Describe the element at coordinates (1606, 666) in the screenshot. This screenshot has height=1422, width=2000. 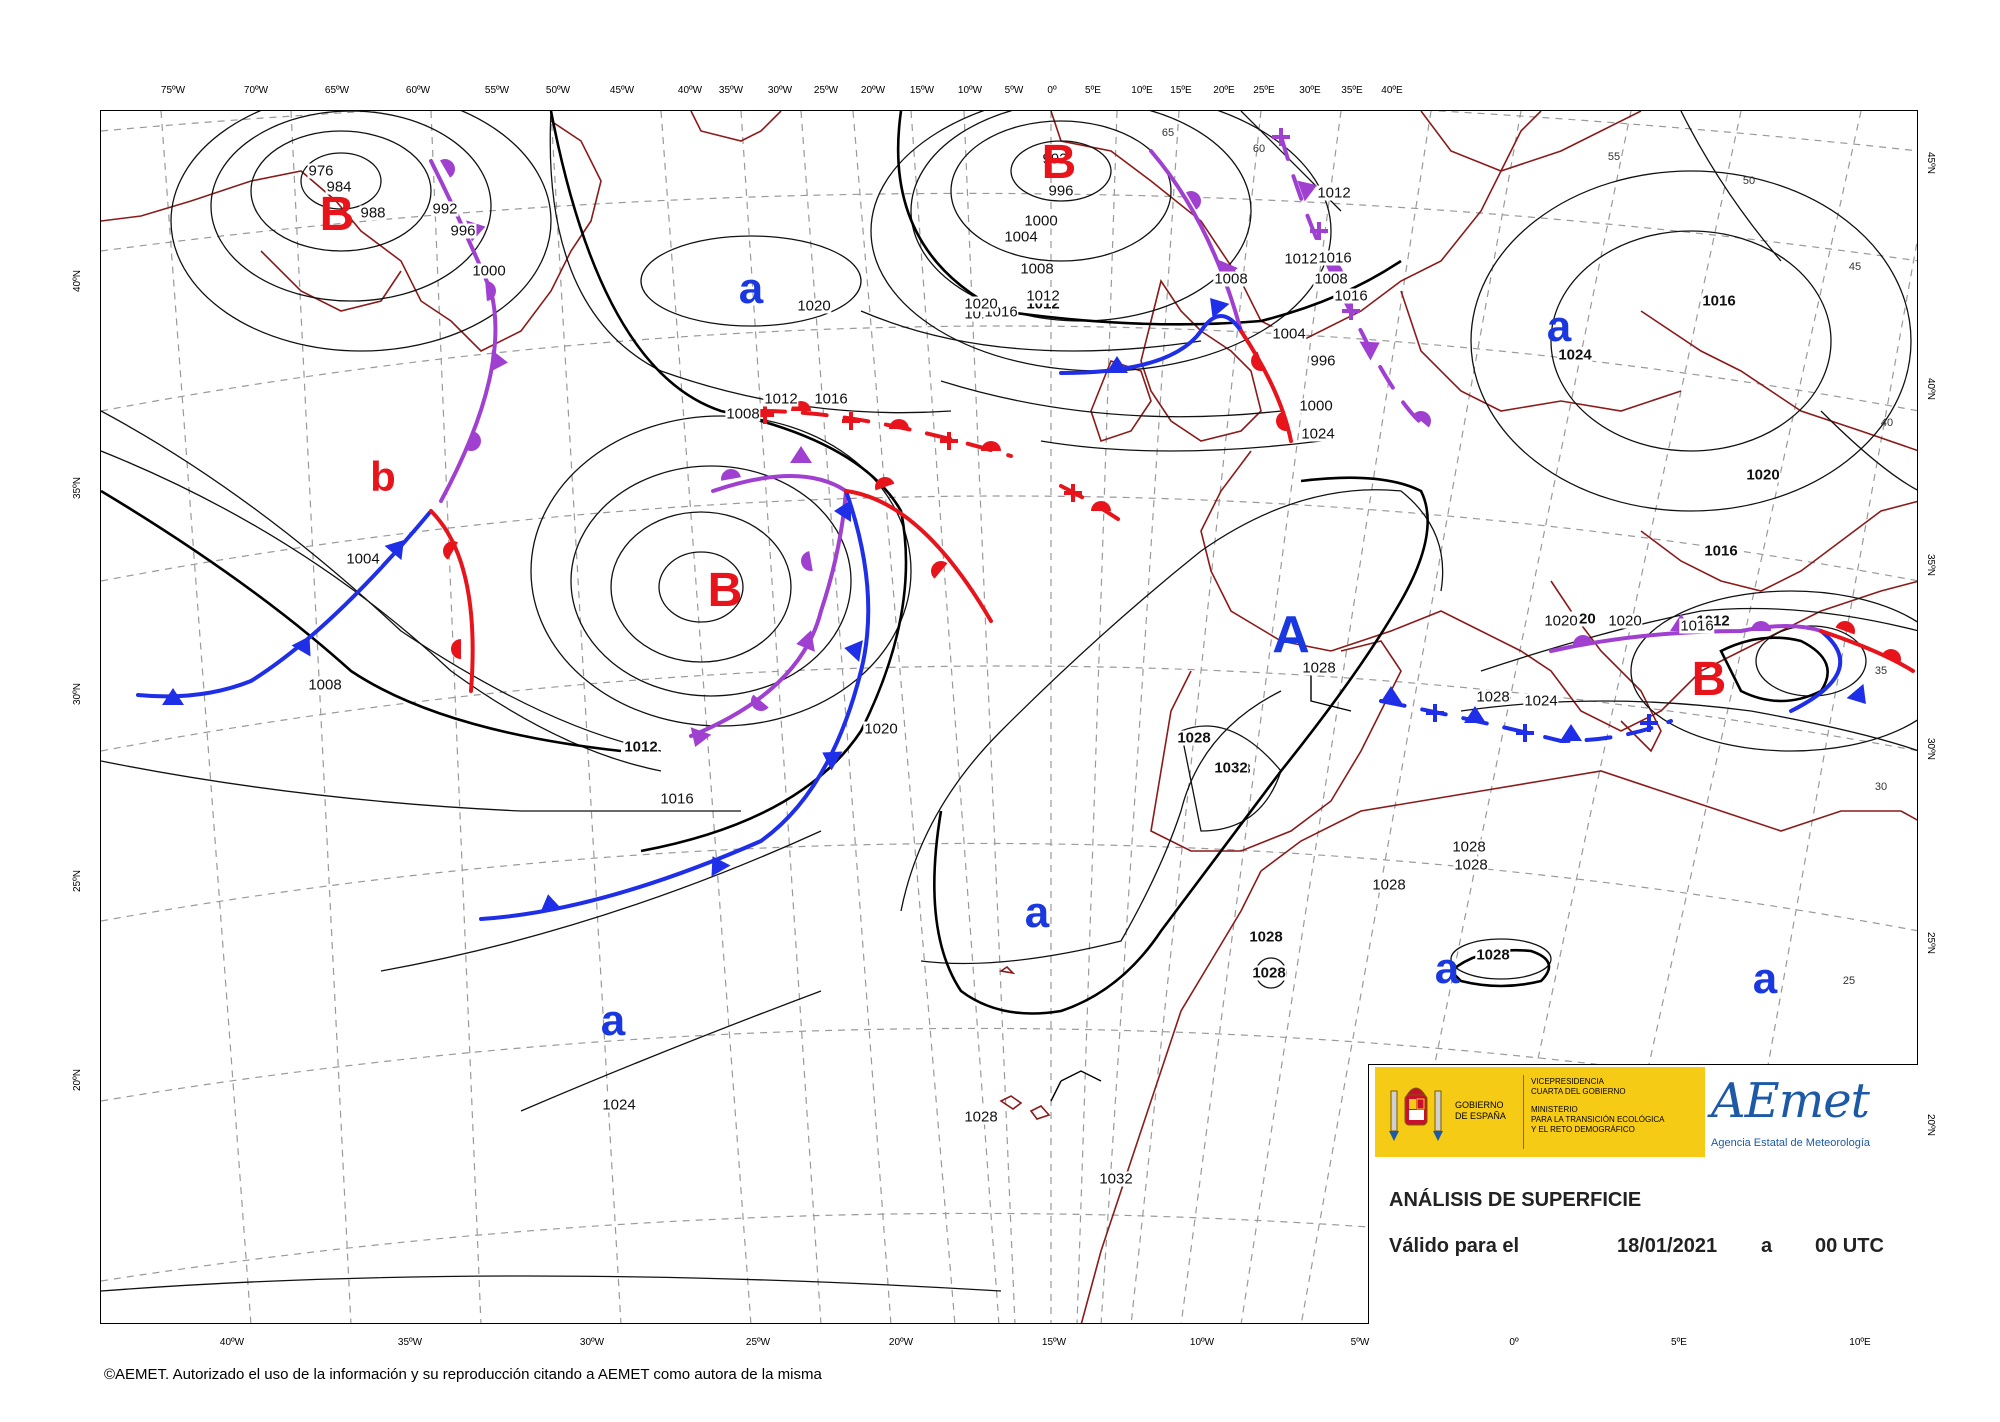
I see `italy` at that location.